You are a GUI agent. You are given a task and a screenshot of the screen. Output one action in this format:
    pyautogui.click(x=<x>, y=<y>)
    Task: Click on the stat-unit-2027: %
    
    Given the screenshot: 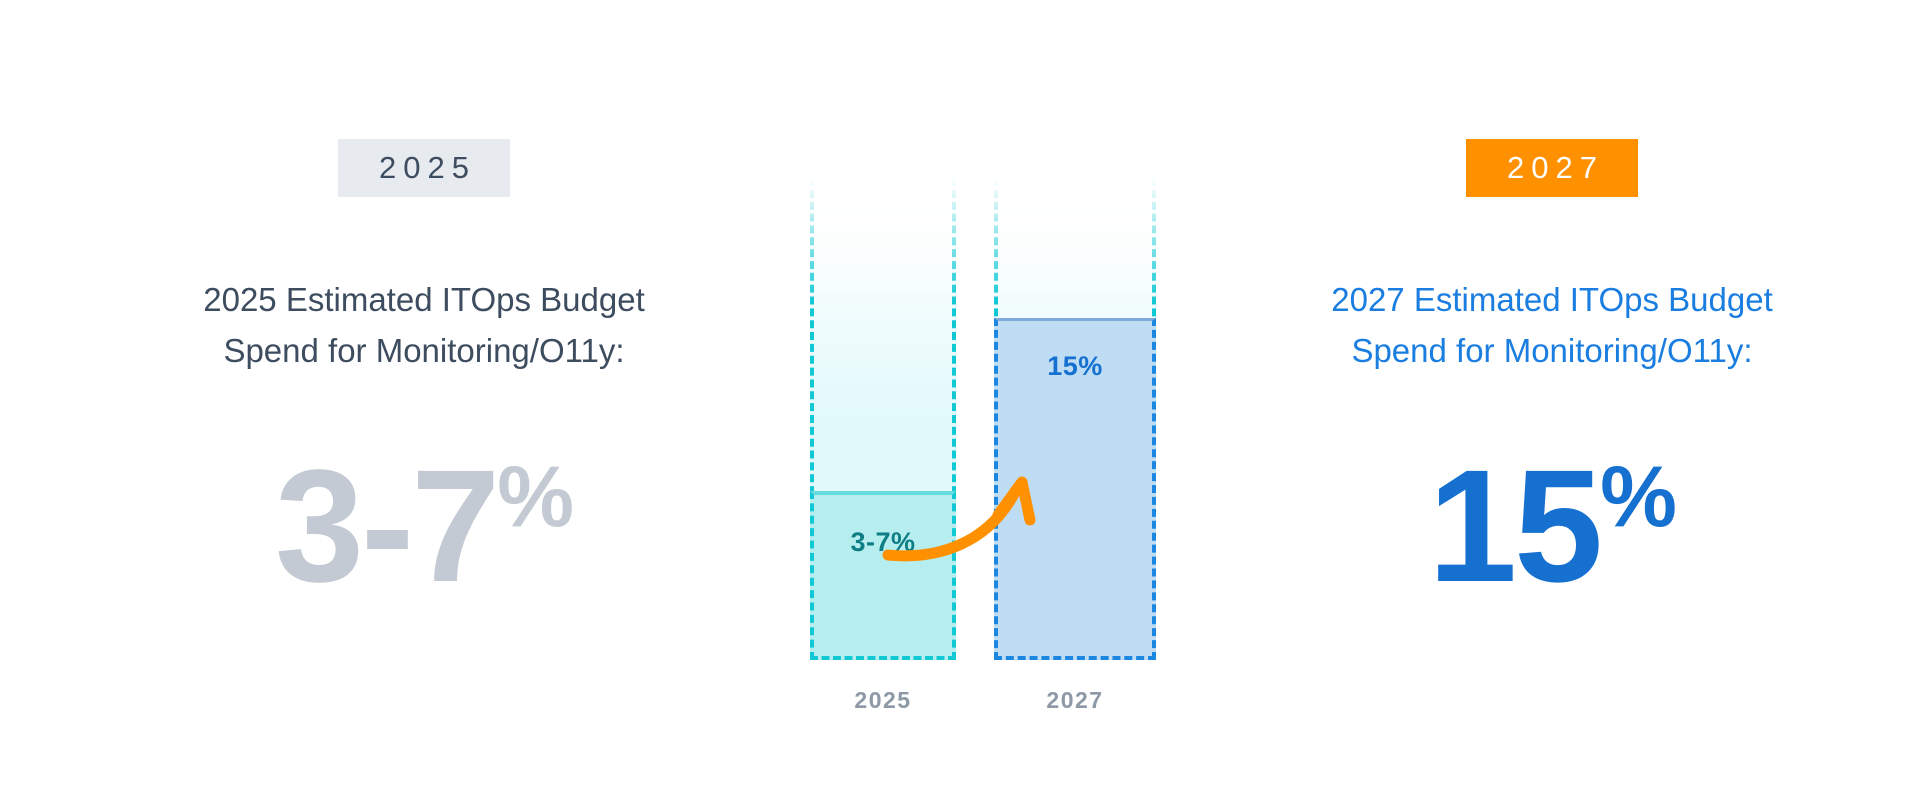 What is the action you would take?
    pyautogui.click(x=1638, y=497)
    